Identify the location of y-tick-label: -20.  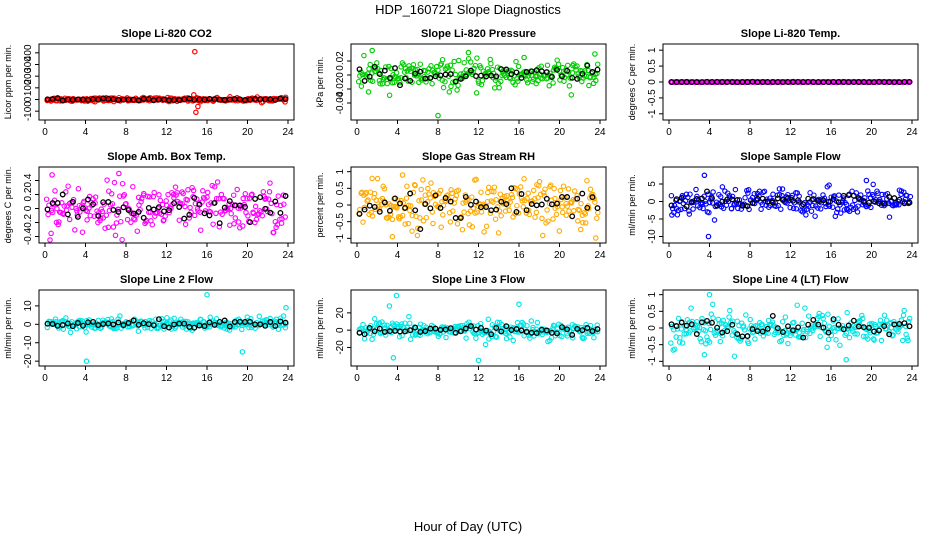
(340, 347).